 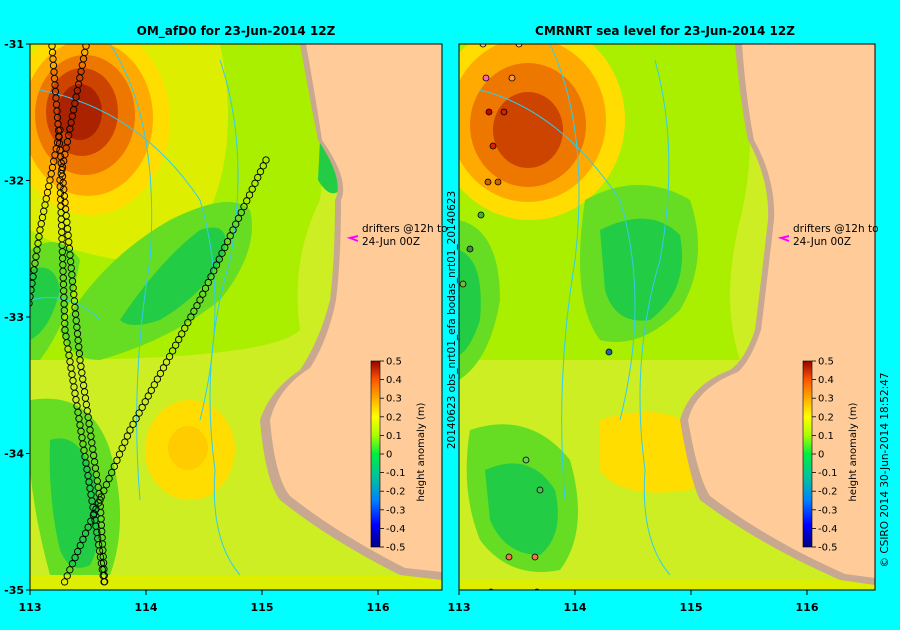 I want to click on lon-tick-label: 116, so click(x=378, y=607).